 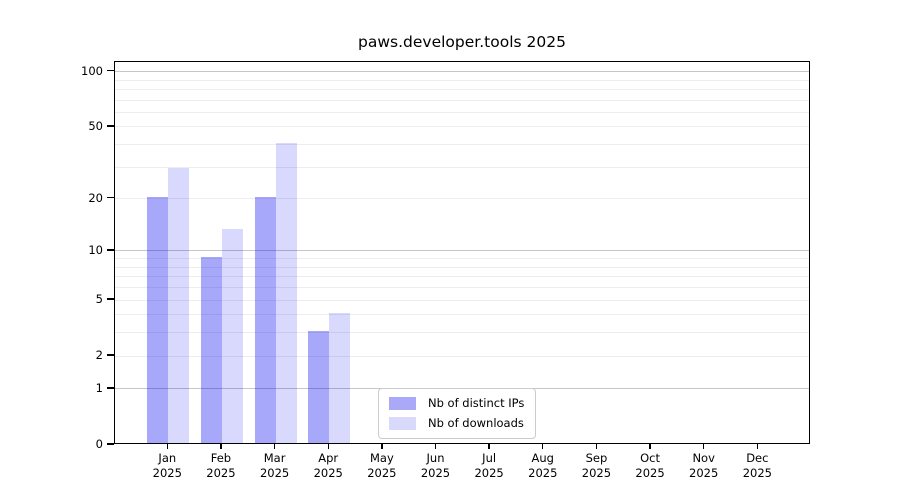 What do you see at coordinates (158, 319) in the screenshot?
I see `bar-jan-distinct-ips` at bounding box center [158, 319].